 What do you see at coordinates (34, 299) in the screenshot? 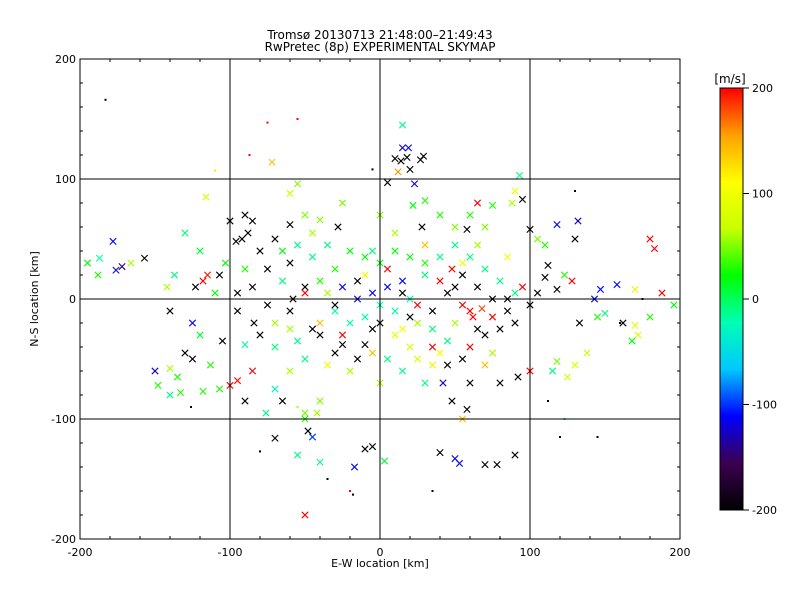
I see `y-axis-label: N-S location [km]` at bounding box center [34, 299].